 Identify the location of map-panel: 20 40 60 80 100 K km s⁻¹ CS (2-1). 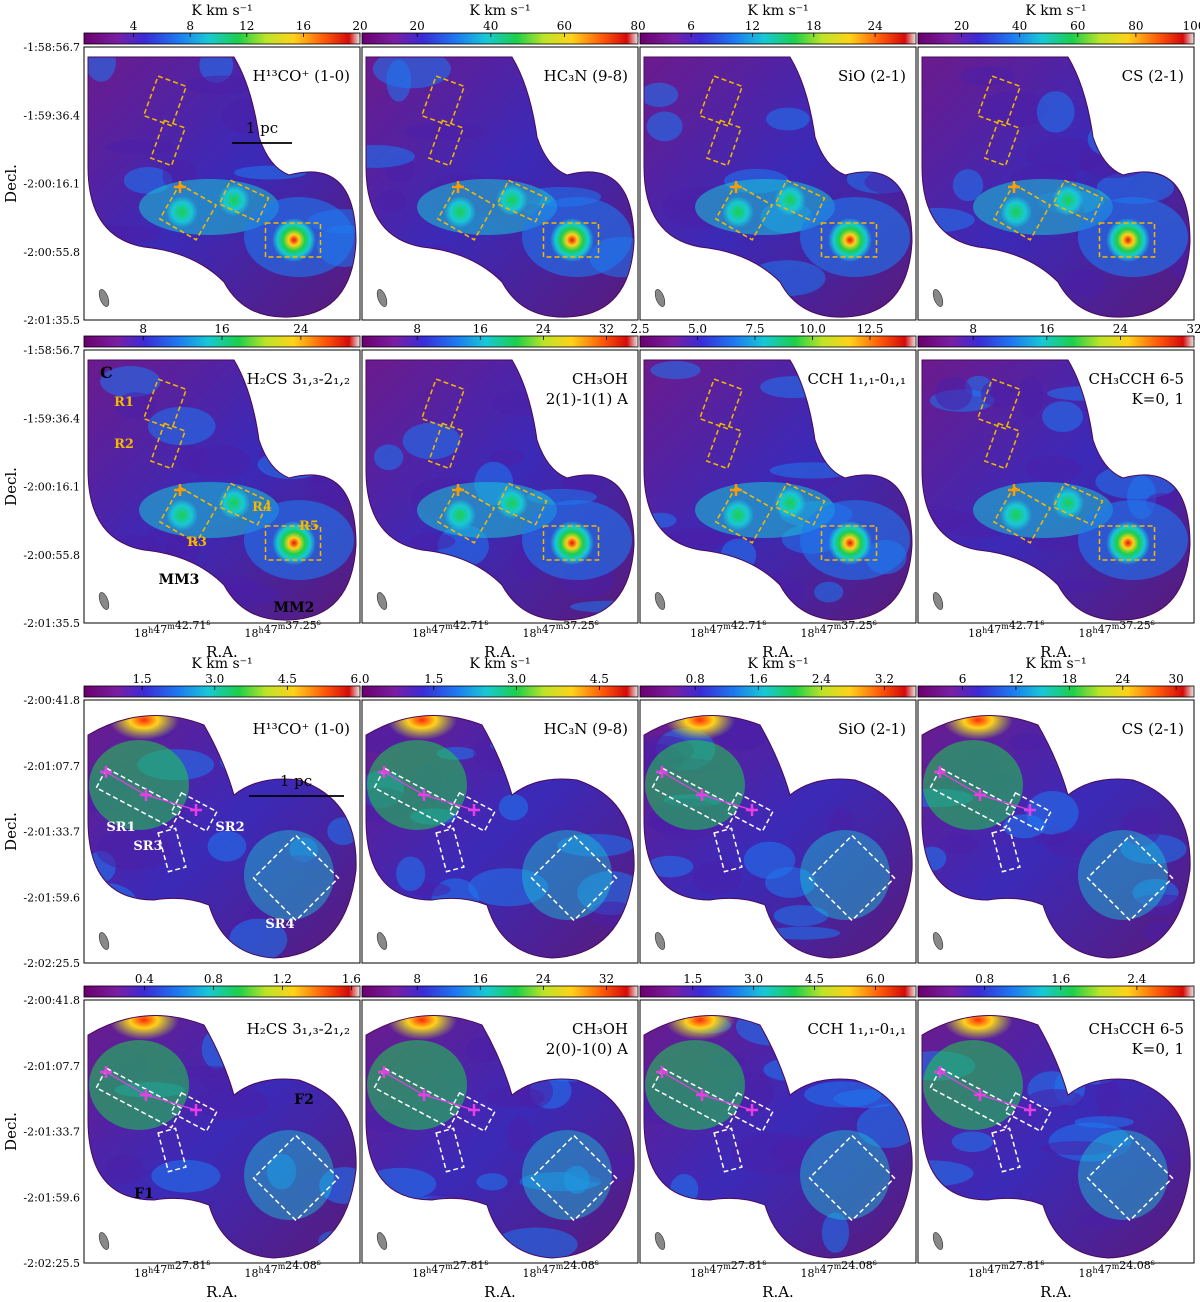
(1058, 162).